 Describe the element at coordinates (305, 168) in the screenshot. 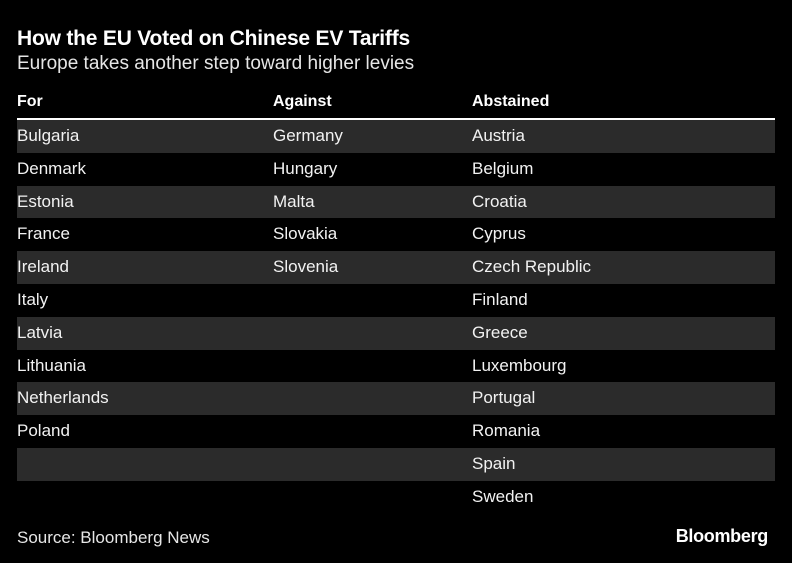

I see `cell-against: Hungary` at that location.